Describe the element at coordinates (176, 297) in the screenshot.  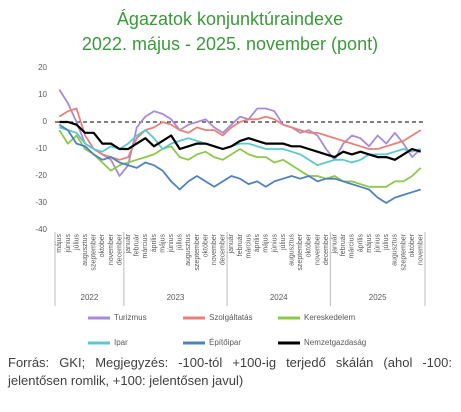
I see `x-group-label: 2023` at that location.